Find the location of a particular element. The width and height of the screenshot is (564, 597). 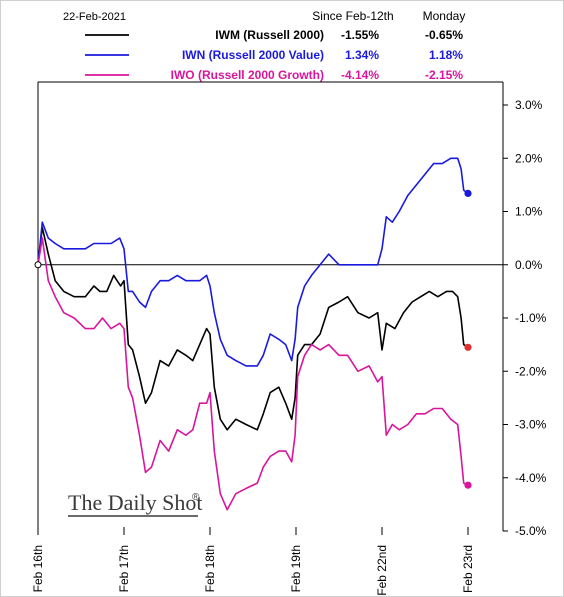

since-feb12-value-iwm: -1.55% is located at coordinates (360, 35).